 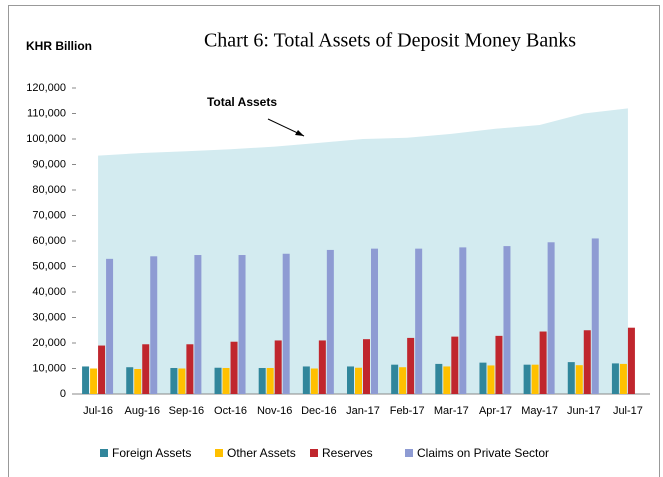 I want to click on y-tick-label: 80,000, so click(x=49, y=190).